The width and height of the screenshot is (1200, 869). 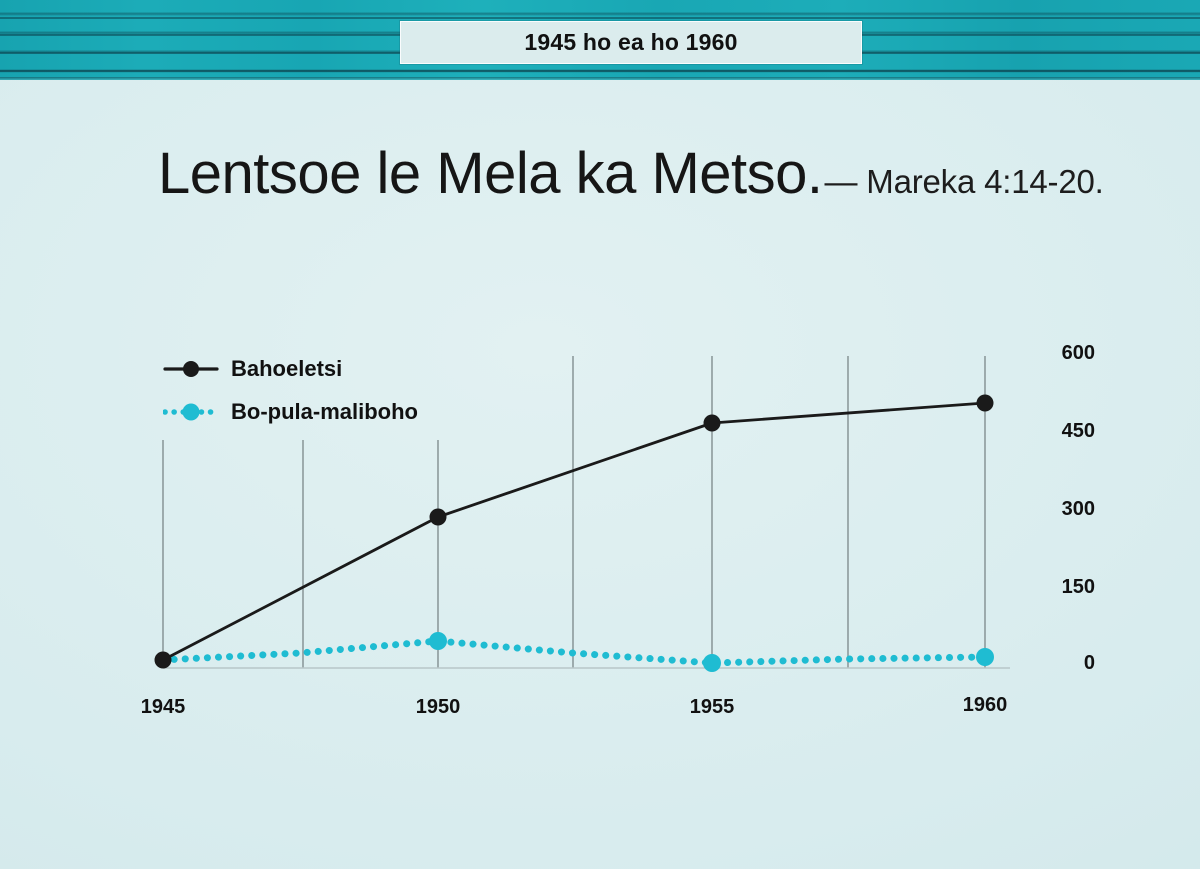 I want to click on x-tick-label: 1955, so click(x=712, y=707).